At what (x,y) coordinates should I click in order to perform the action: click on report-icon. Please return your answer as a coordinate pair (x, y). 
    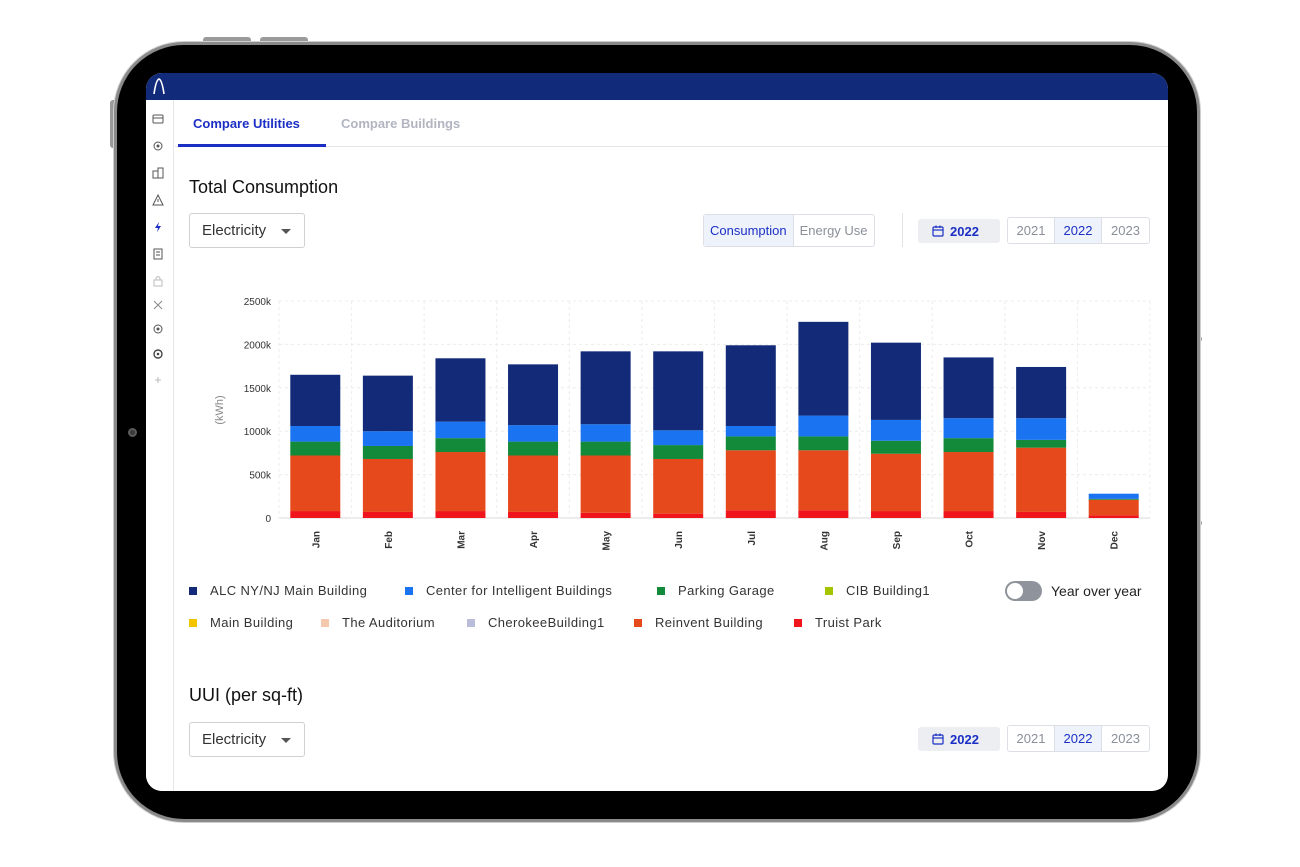
    Looking at the image, I should click on (158, 253).